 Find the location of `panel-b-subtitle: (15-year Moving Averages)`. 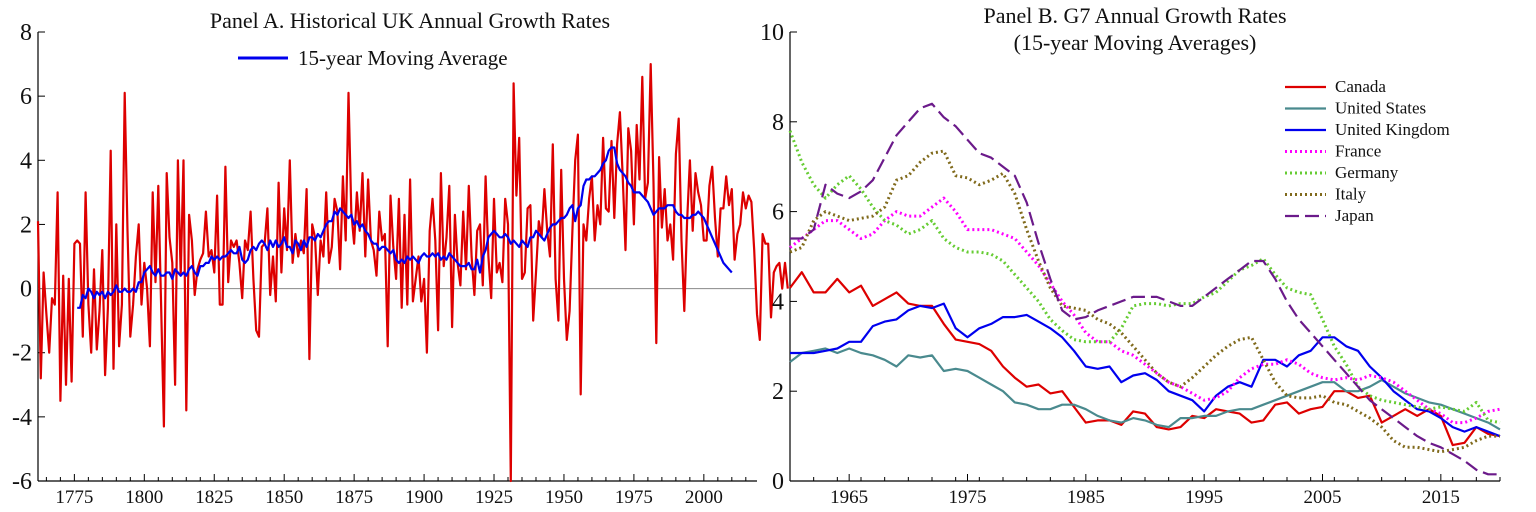

panel-b-subtitle: (15-year Moving Averages) is located at coordinates (1135, 42).